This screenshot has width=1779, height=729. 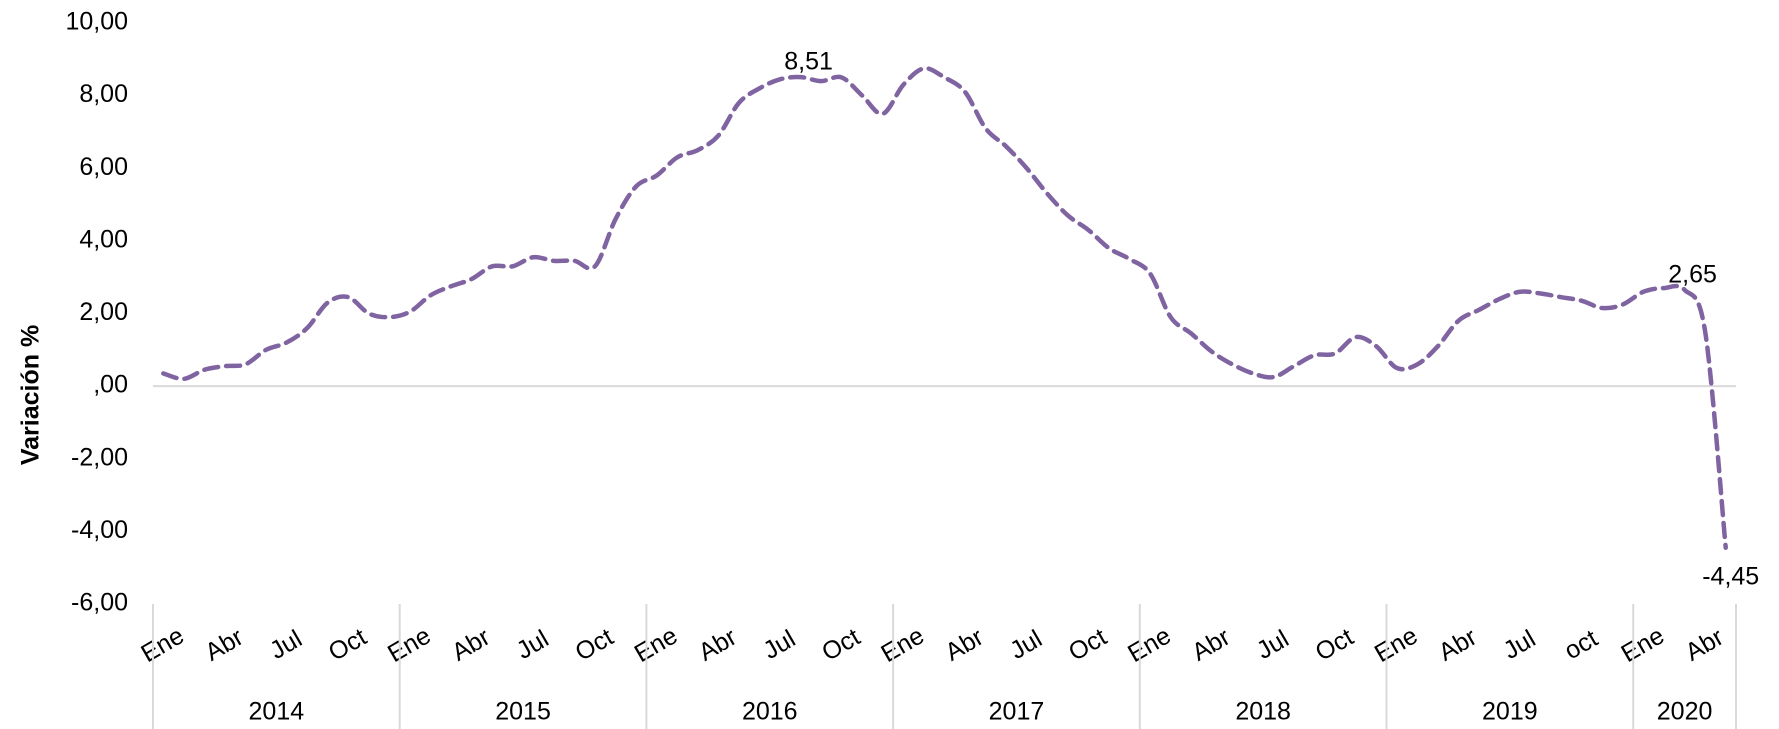 What do you see at coordinates (103, 312) in the screenshot?
I see `y-tick-label: 2,00` at bounding box center [103, 312].